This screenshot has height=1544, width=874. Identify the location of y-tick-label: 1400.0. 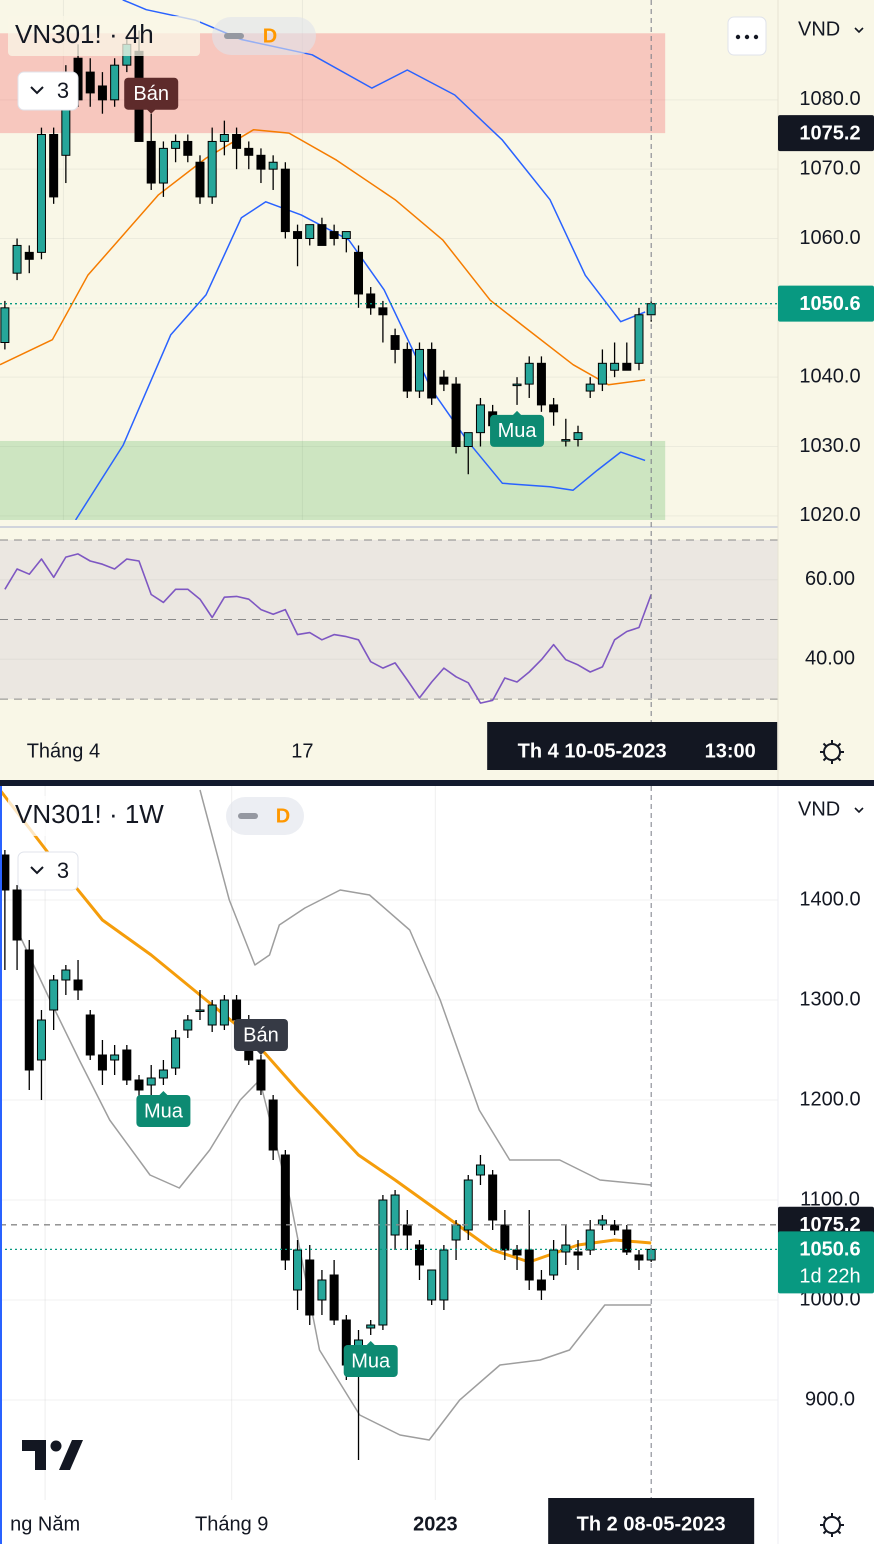
(829, 899).